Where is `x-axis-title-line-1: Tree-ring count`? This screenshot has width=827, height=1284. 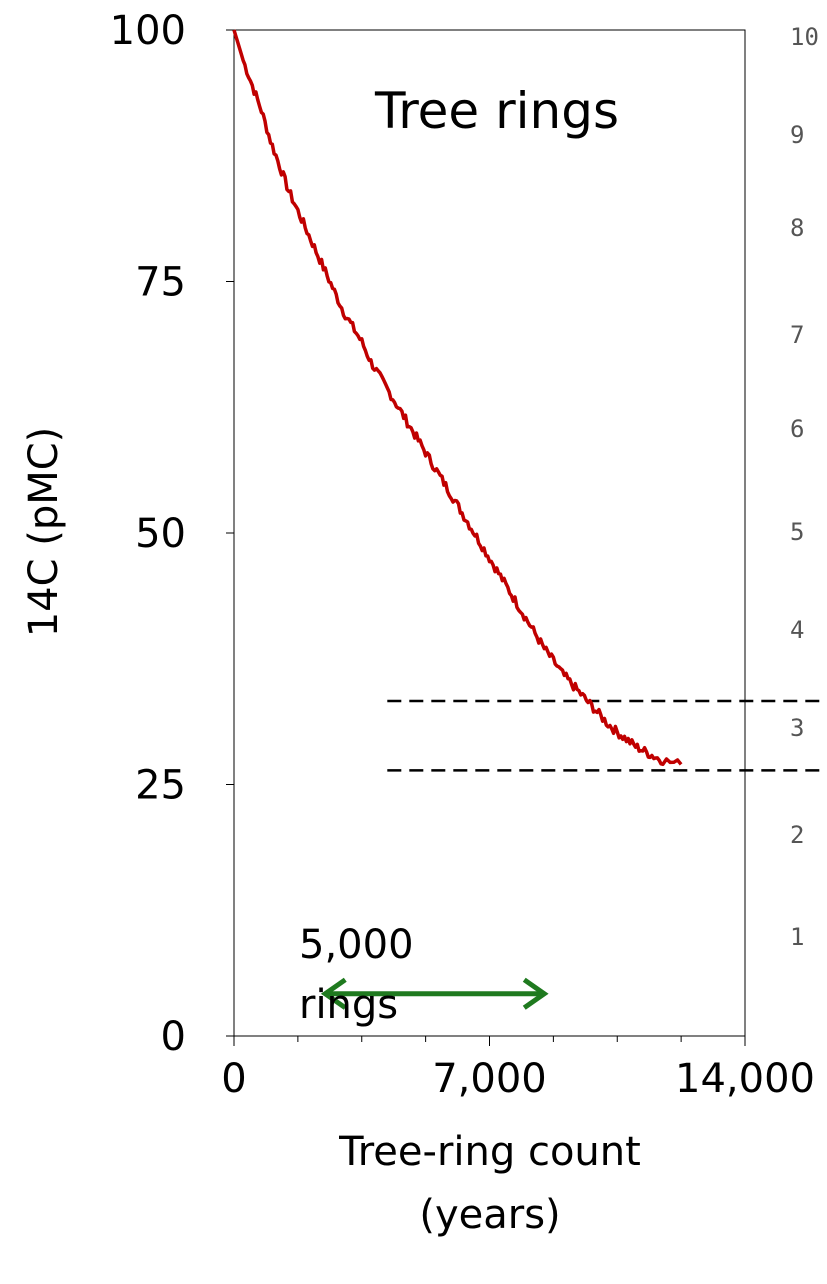 x-axis-title-line-1: Tree-ring count is located at coordinates (489, 1152).